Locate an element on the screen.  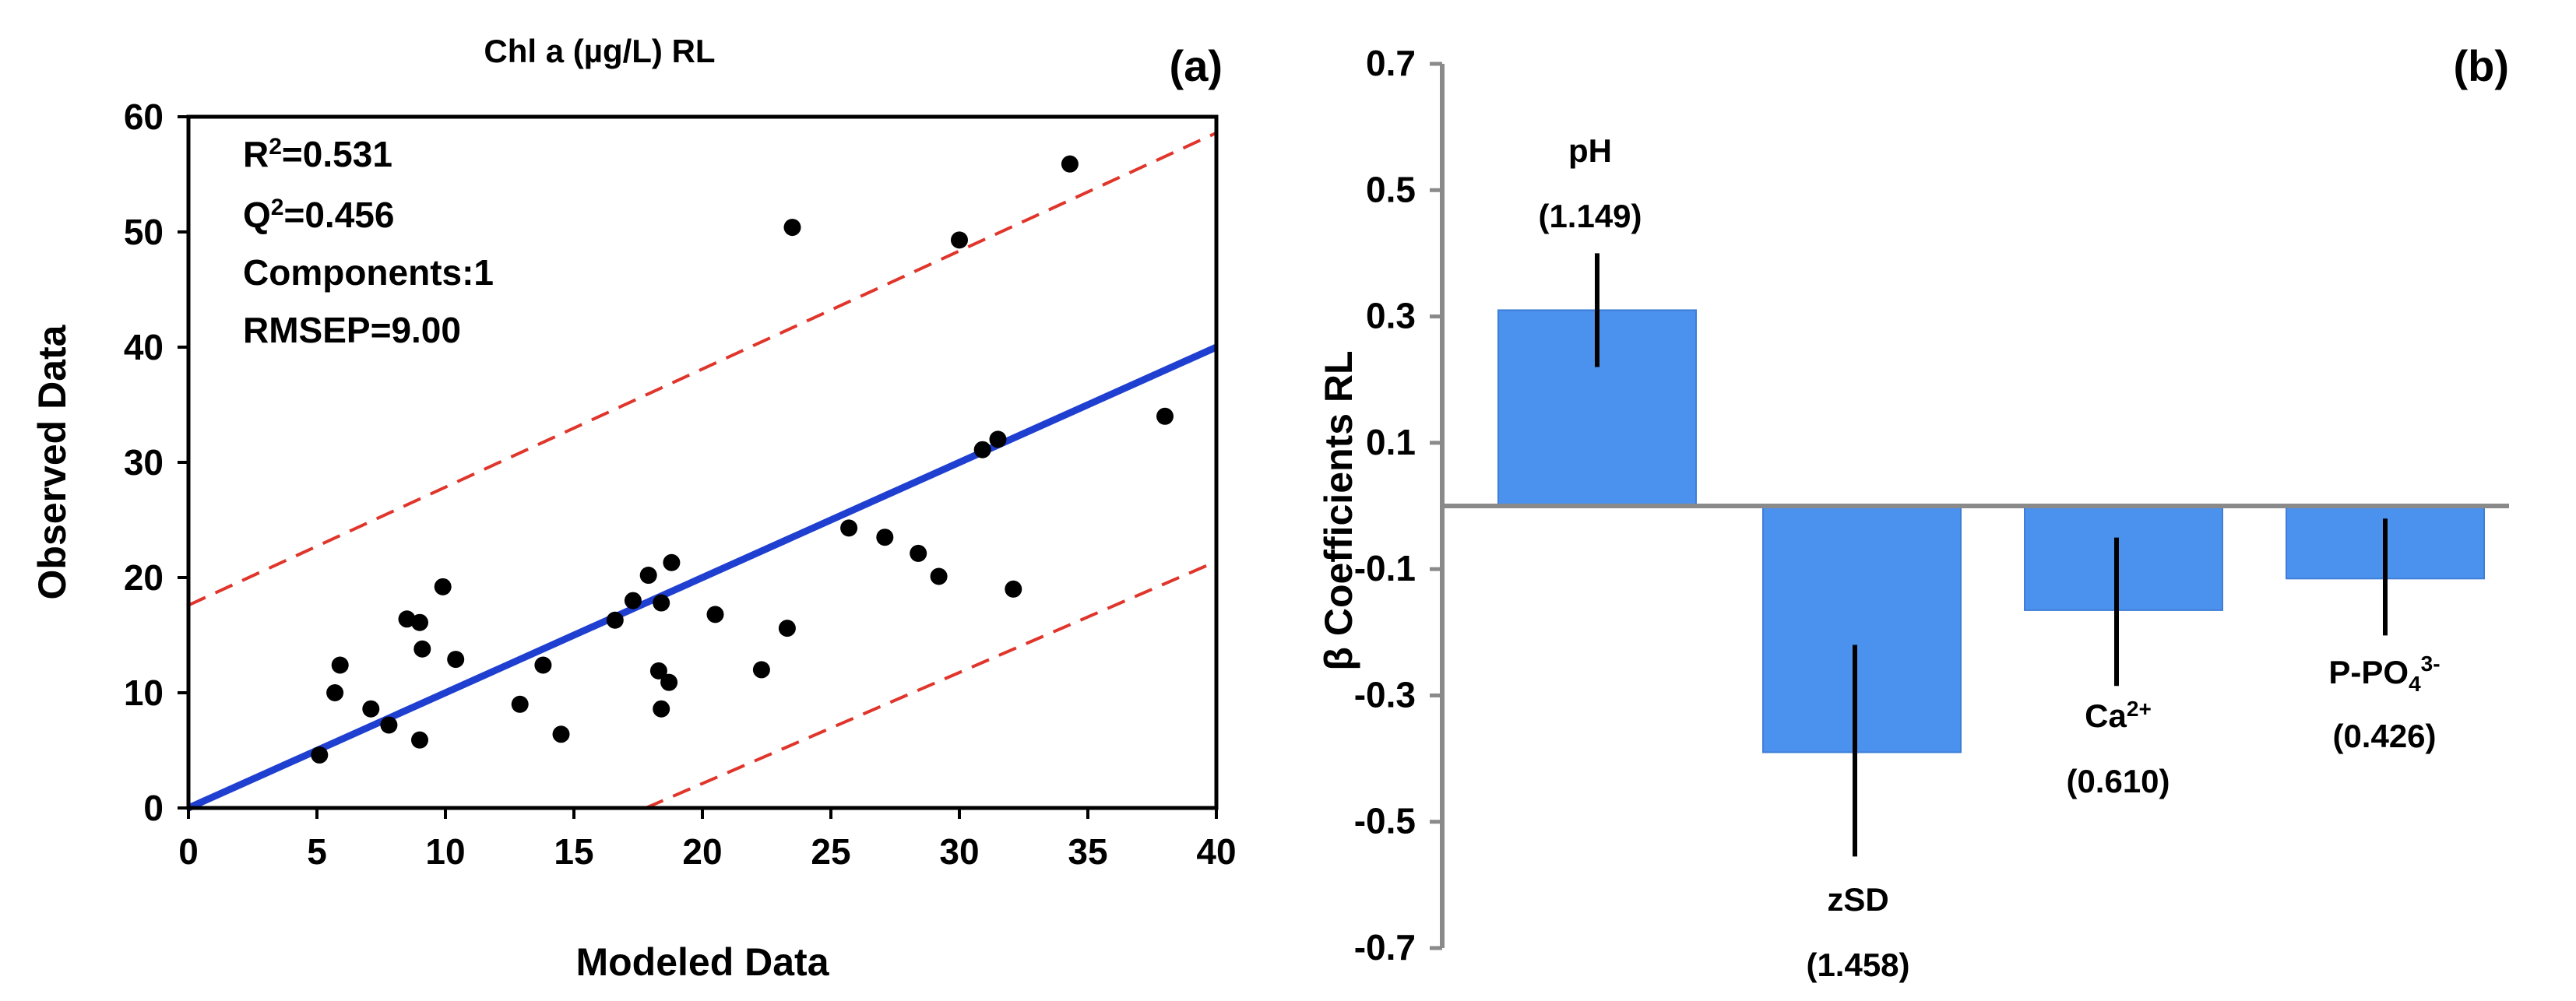
bar-vip-ppo4: (0.426) is located at coordinates (2384, 736).